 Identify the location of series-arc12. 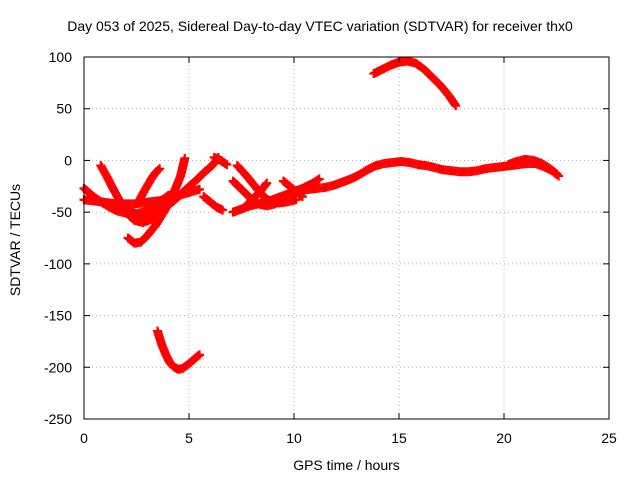
(266, 184).